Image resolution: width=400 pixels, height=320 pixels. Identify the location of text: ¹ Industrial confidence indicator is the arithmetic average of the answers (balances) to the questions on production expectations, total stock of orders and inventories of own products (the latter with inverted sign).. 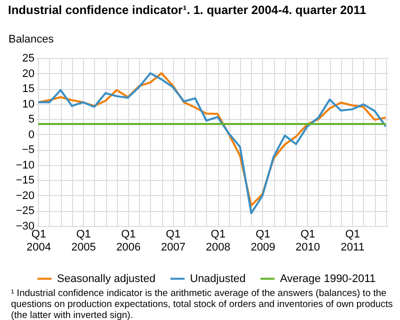
(202, 304).